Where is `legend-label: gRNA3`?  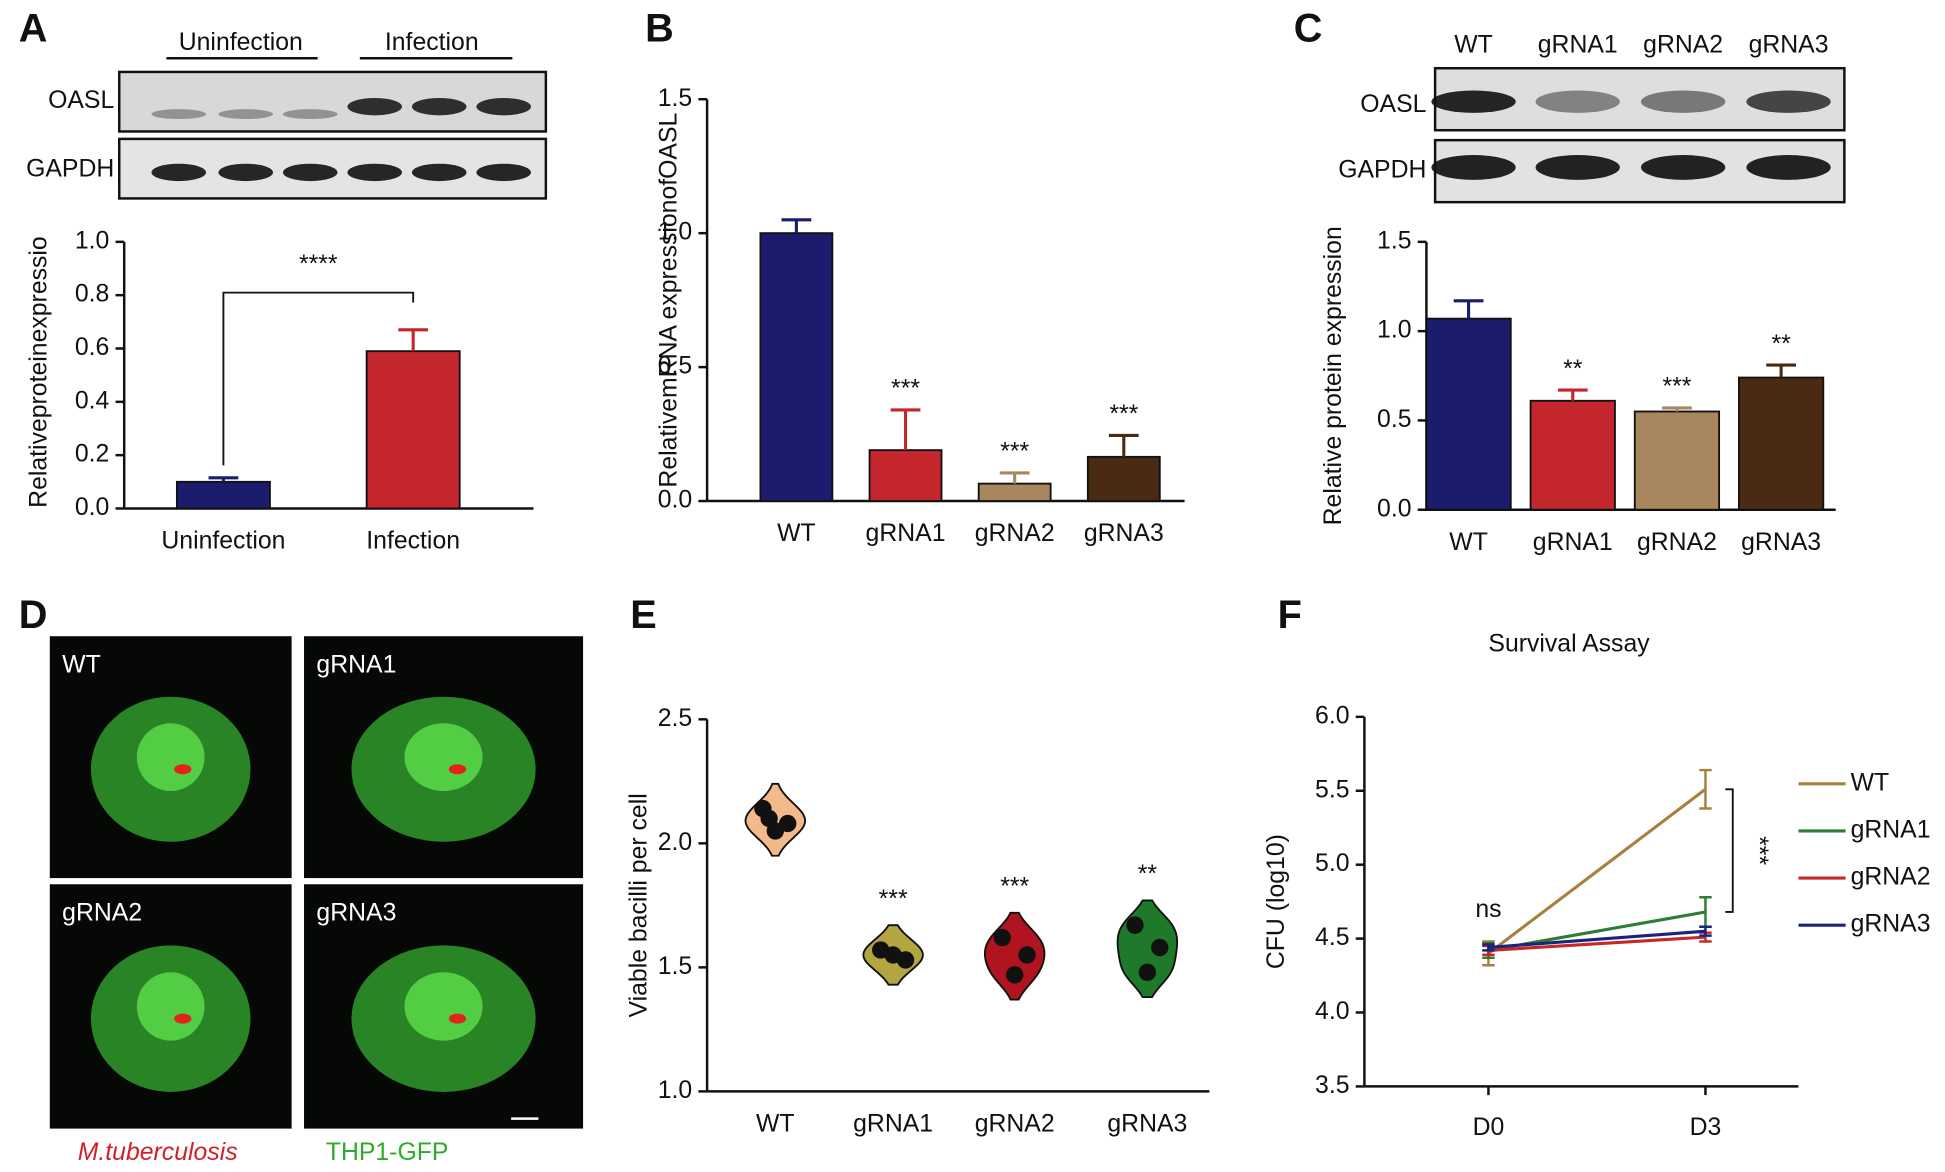 legend-label: gRNA3 is located at coordinates (1891, 924).